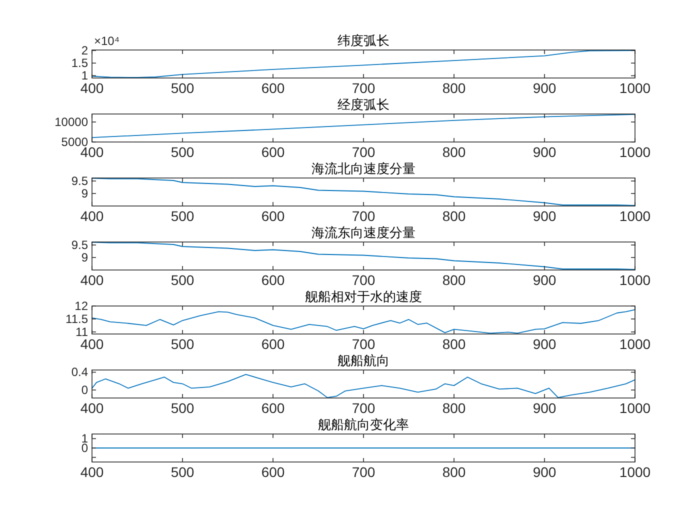  I want to click on y-tick-label: 10000, so click(71, 122).